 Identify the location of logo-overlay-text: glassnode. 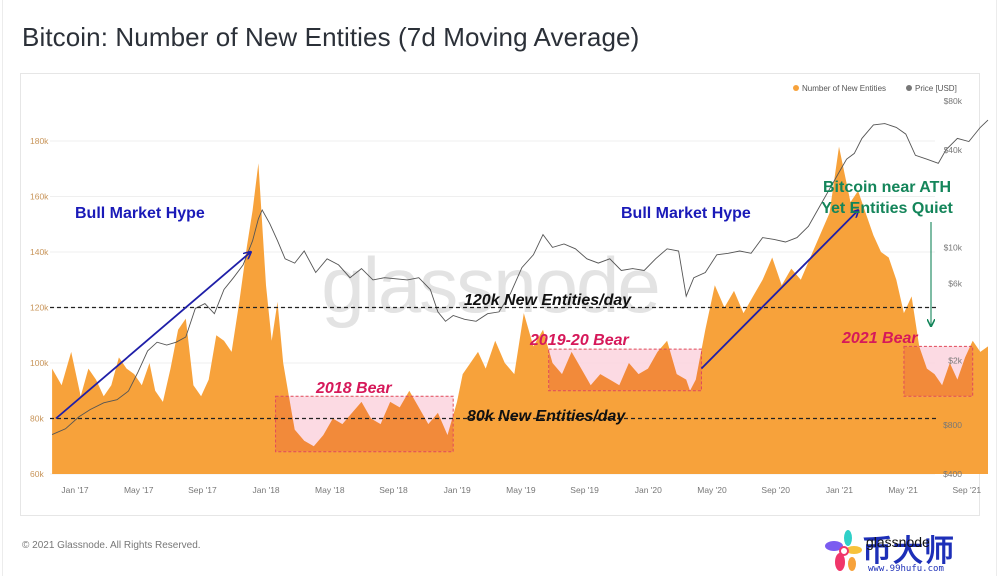
(898, 542).